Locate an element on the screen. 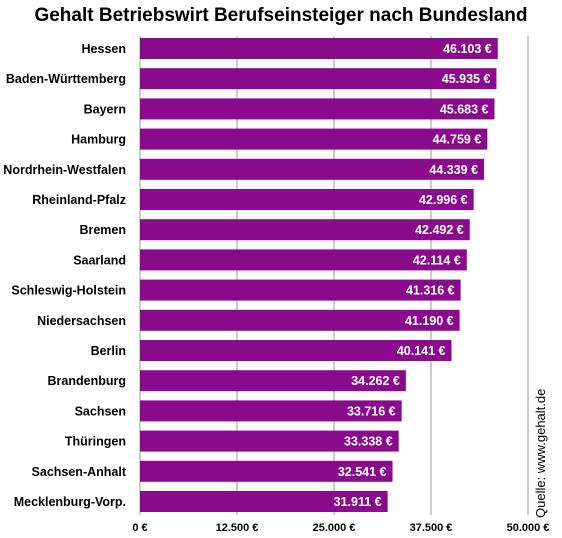 Image resolution: width=562 pixels, height=538 pixels. x-axis-ticks: 0 € 12.500 € 25.000 € 37.500 € 50.000 € is located at coordinates (340, 528).